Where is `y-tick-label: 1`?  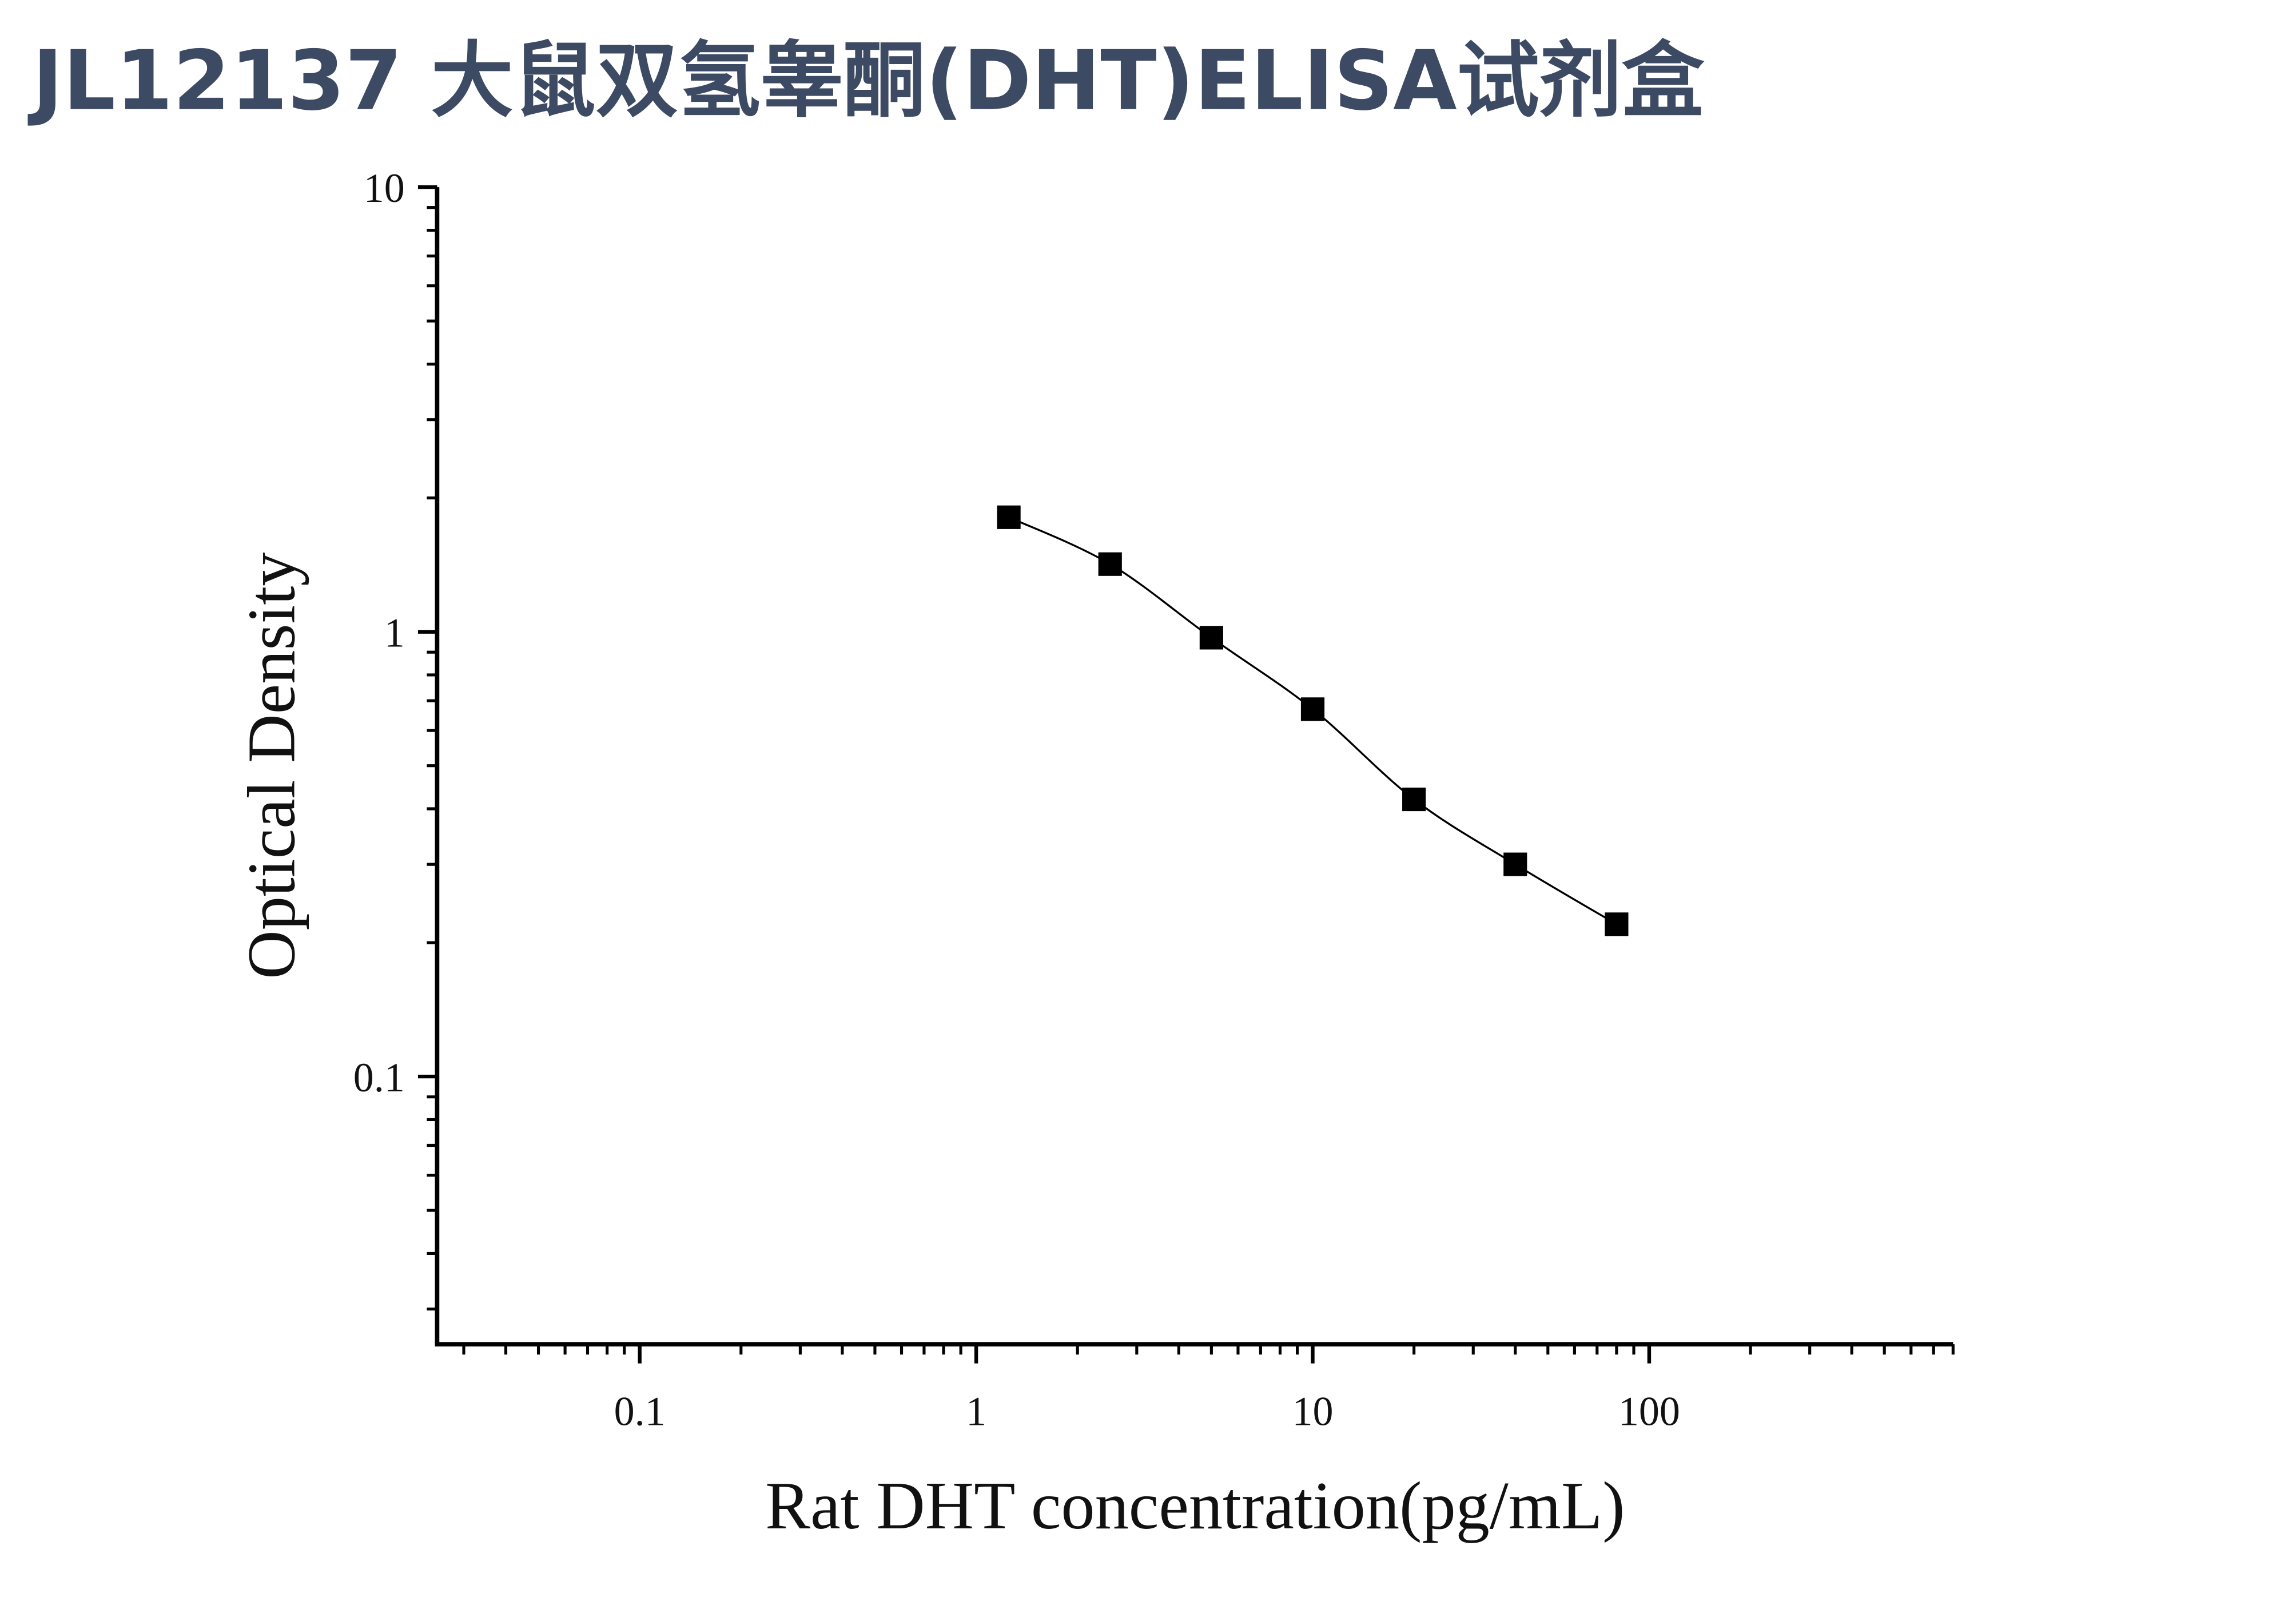 y-tick-label: 1 is located at coordinates (395, 632).